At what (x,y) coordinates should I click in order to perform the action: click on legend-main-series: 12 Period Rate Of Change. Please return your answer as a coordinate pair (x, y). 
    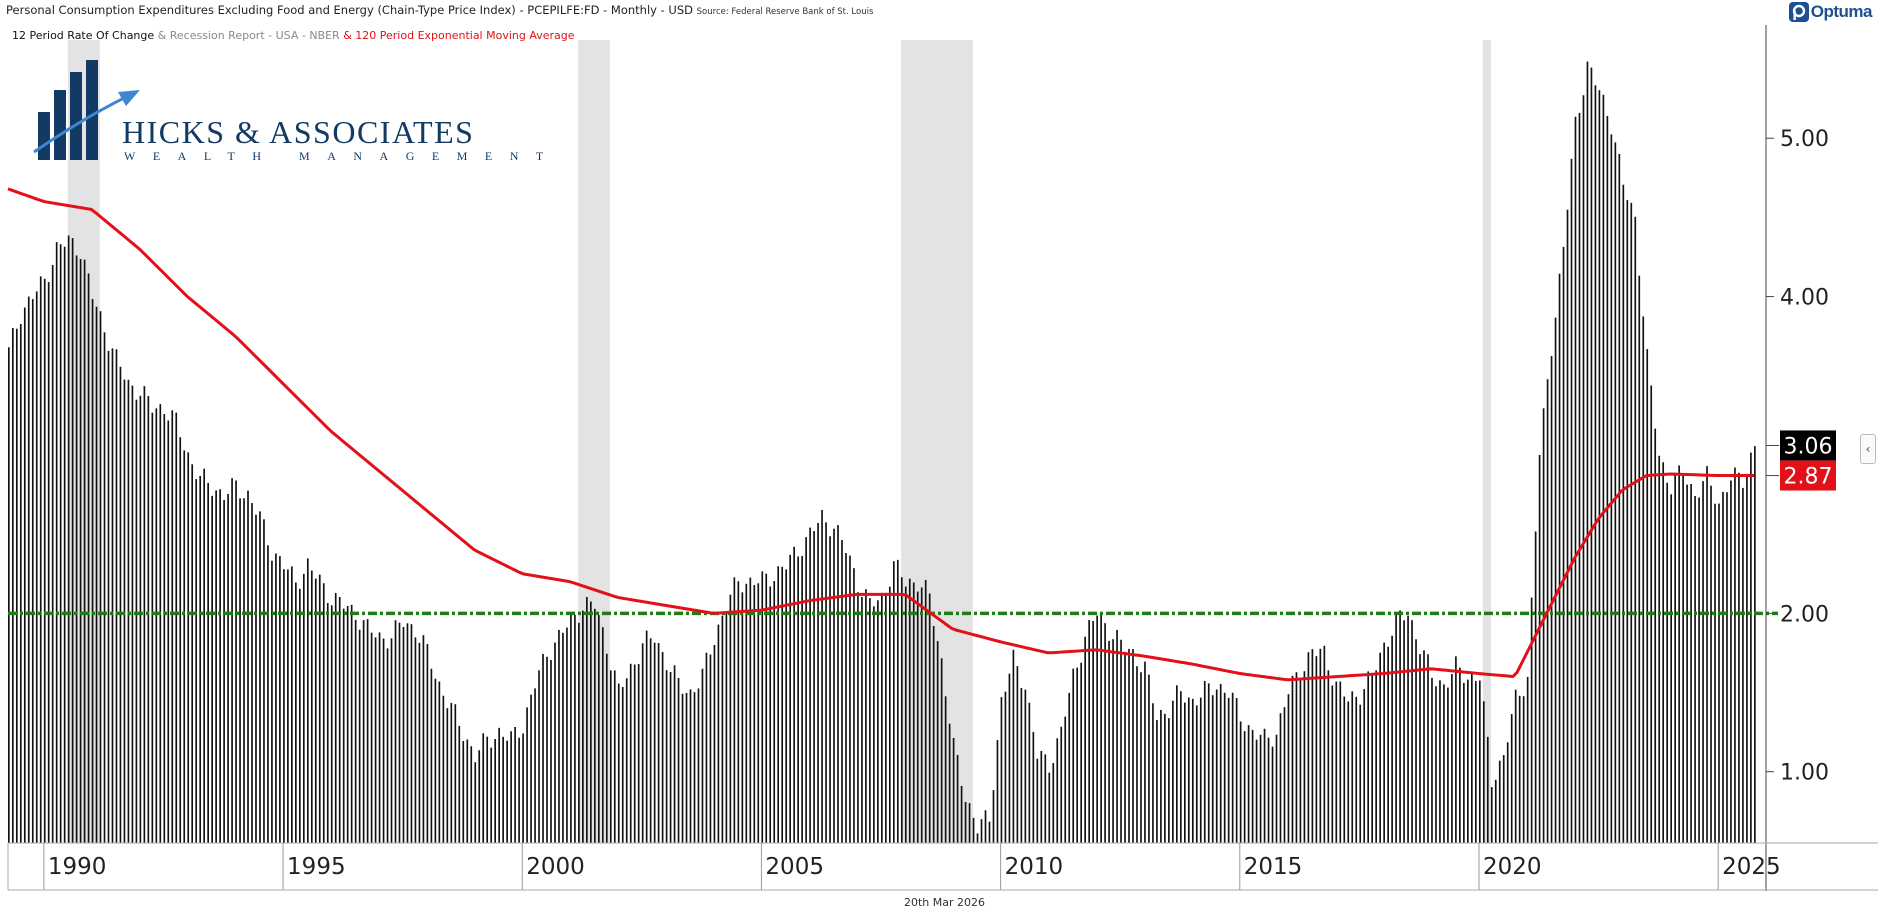
    Looking at the image, I should click on (83, 35).